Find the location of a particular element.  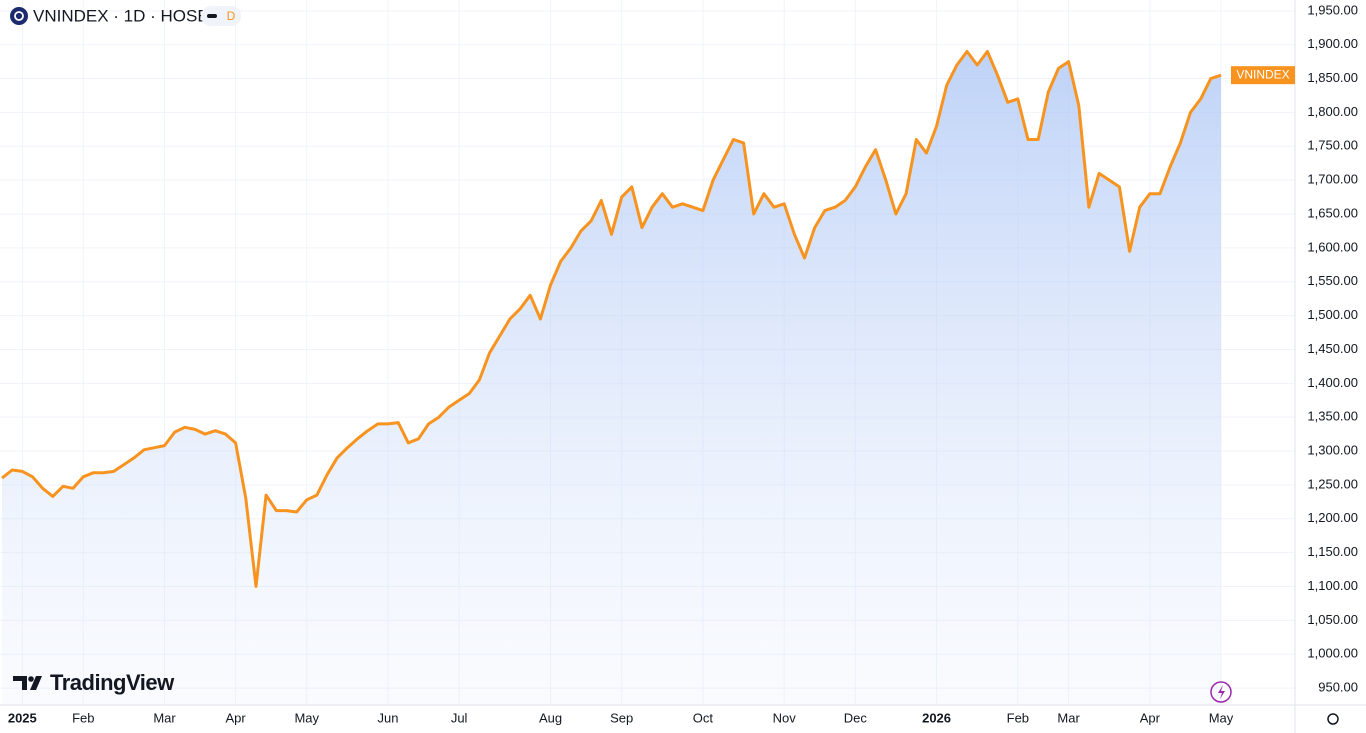

x-tick-label: Dec is located at coordinates (856, 717).